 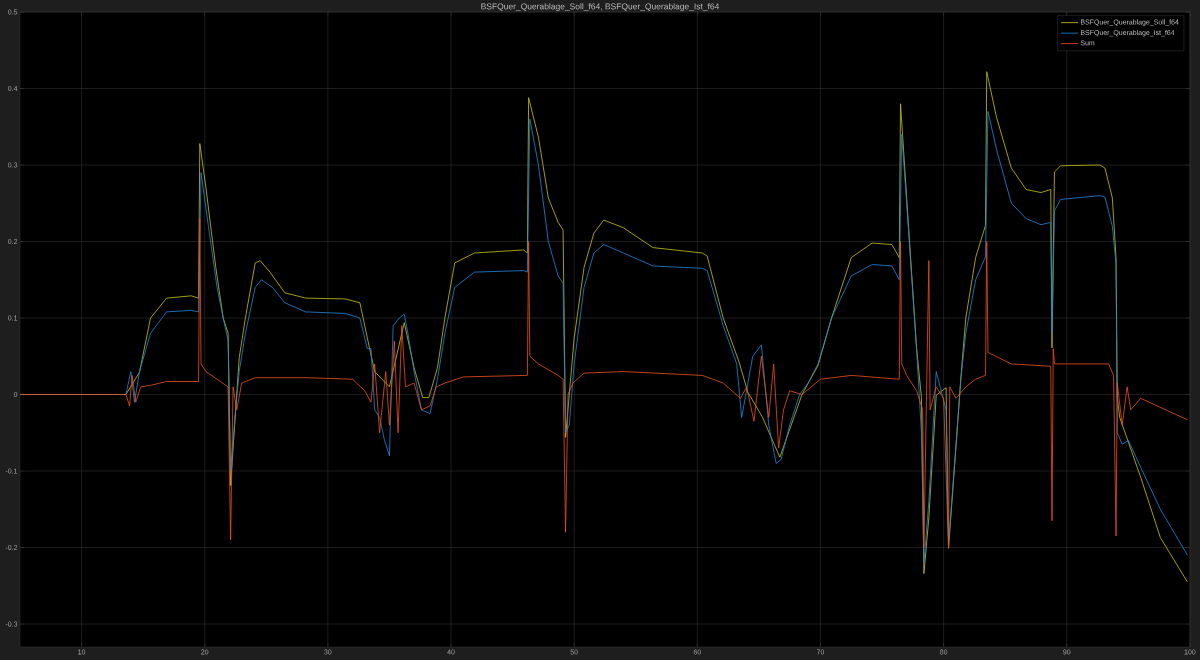 What do you see at coordinates (600, 7) in the screenshot?
I see `chart-title: BSFQuer_Querablage_Soll_f64, BSFQuer_Querablage_Ist_f64` at bounding box center [600, 7].